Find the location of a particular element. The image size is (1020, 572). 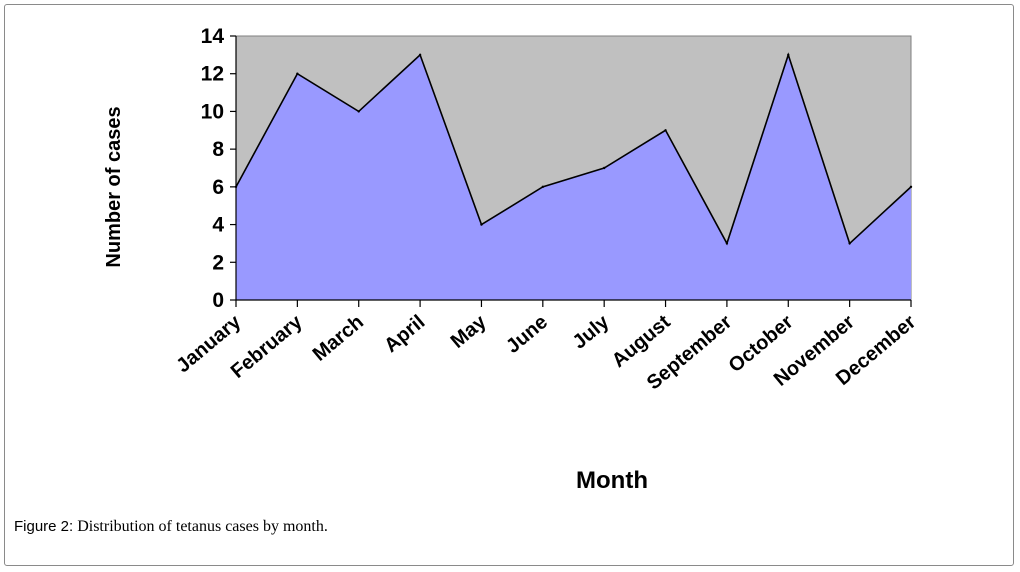

y-tick-label: 14 is located at coordinates (213, 36).